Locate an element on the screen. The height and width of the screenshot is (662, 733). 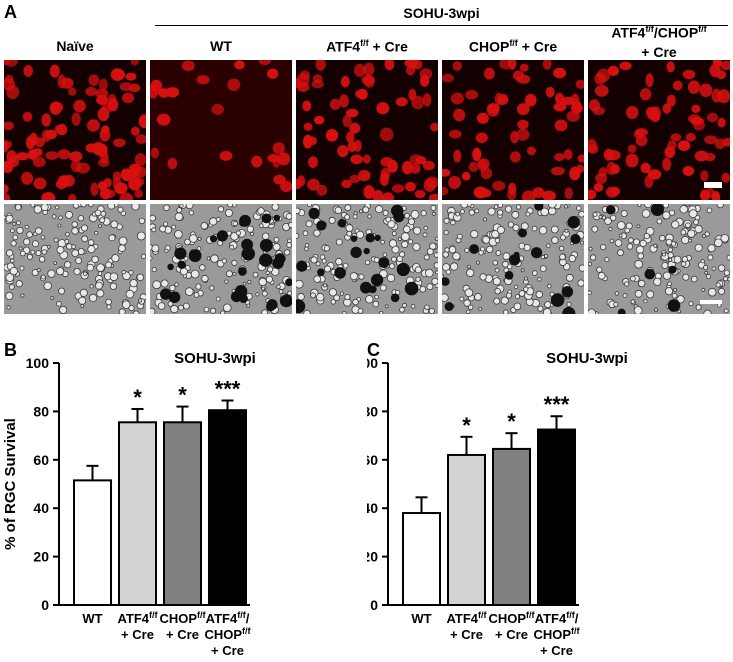
column-header-double: ATF4f/f/CHOPf/f + Cre is located at coordinates (659, 42).